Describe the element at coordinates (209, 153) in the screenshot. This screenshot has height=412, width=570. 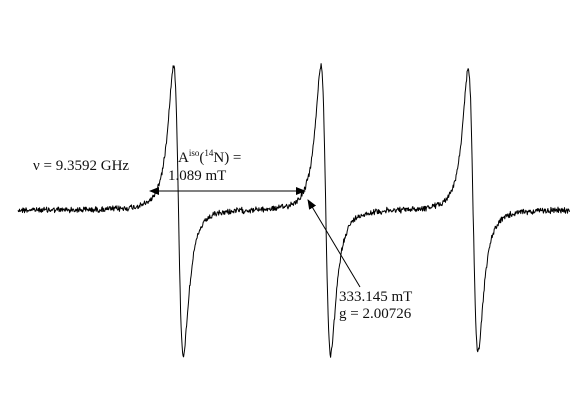
I see `hyperfine-isotope-superscript: 14` at that location.